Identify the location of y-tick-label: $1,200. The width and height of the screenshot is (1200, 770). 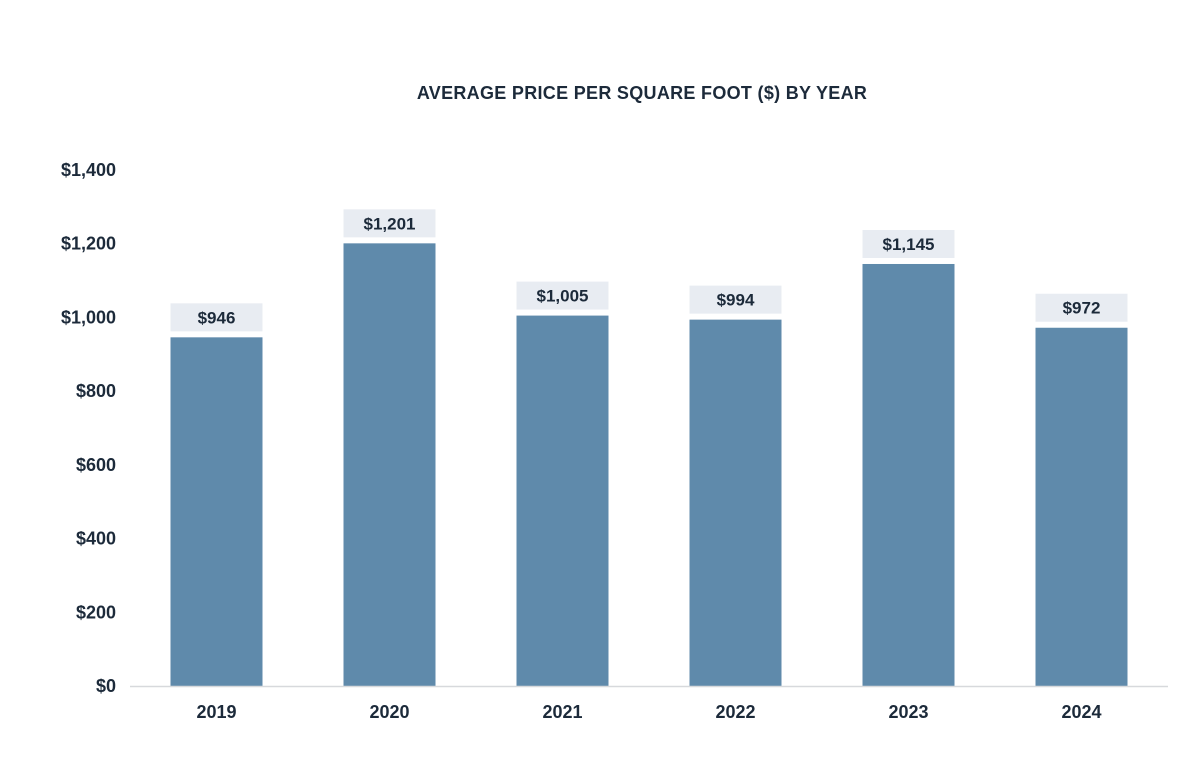
(88, 244).